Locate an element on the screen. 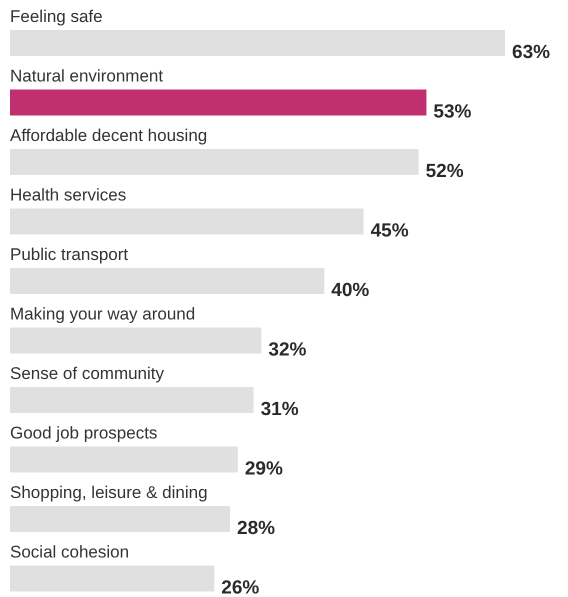 The height and width of the screenshot is (597, 568). data-label: 31% is located at coordinates (279, 409).